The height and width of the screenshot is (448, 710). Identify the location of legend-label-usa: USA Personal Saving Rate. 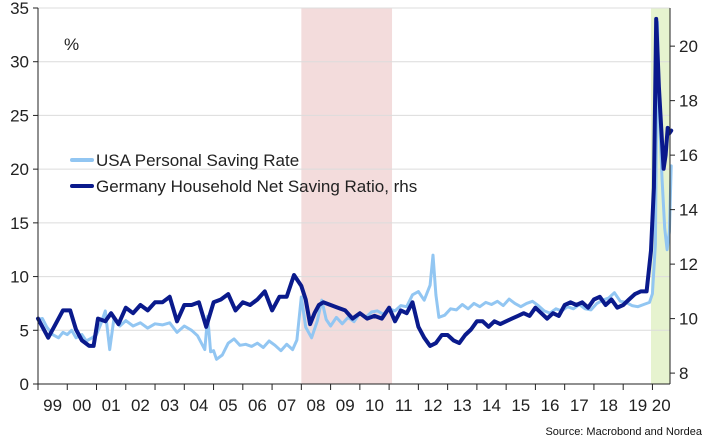
(197, 160).